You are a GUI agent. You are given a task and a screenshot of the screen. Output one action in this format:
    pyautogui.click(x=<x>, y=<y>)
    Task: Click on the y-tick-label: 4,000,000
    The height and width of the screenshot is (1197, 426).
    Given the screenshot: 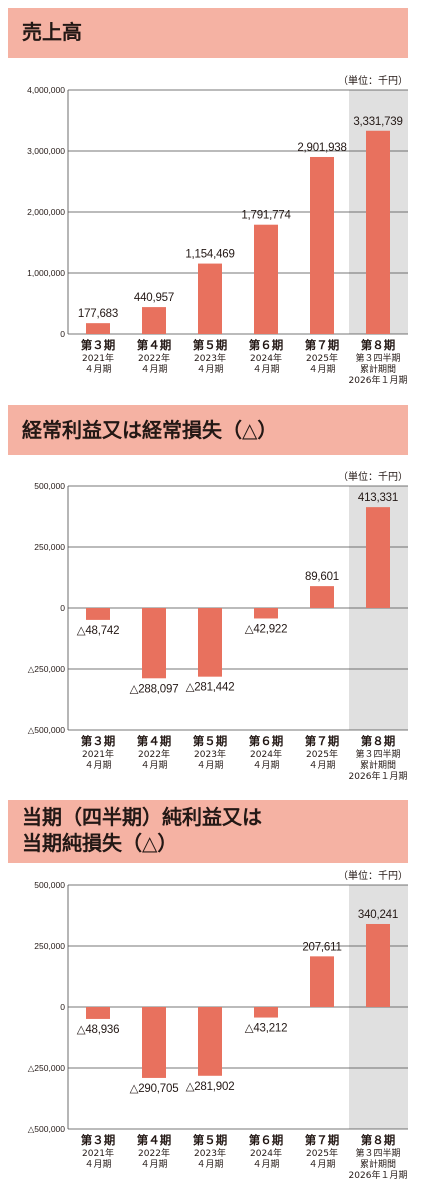 What is the action you would take?
    pyautogui.click(x=46, y=90)
    